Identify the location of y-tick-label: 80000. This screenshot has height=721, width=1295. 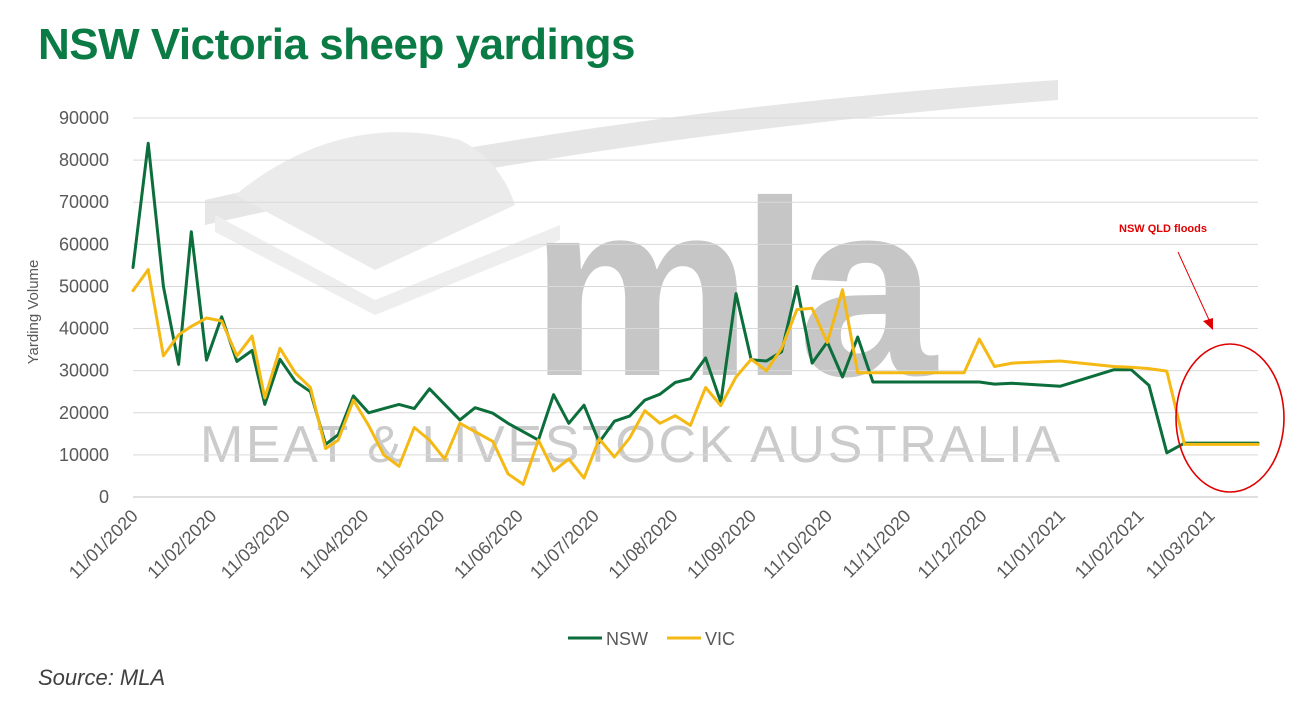
(84, 160).